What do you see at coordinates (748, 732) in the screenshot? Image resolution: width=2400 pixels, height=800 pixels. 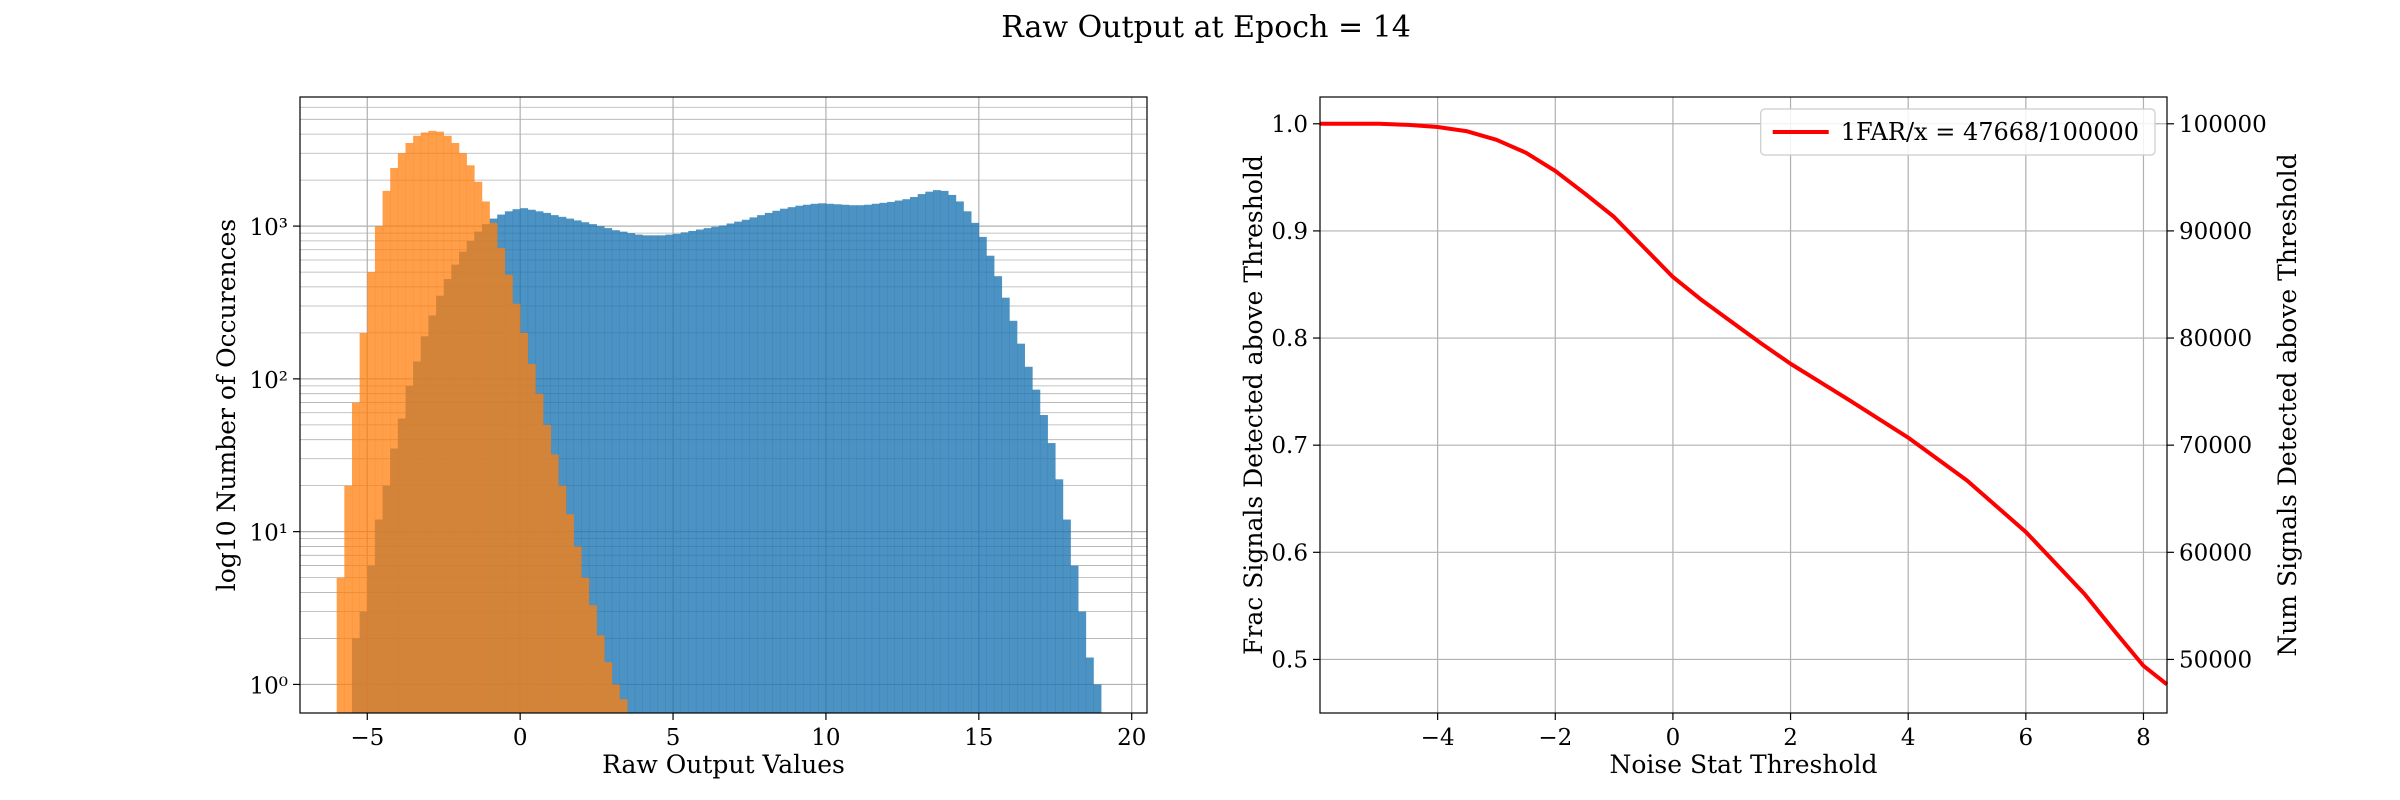 I see `histogram-x-ticks: −5 0 5 10 15 20` at bounding box center [748, 732].